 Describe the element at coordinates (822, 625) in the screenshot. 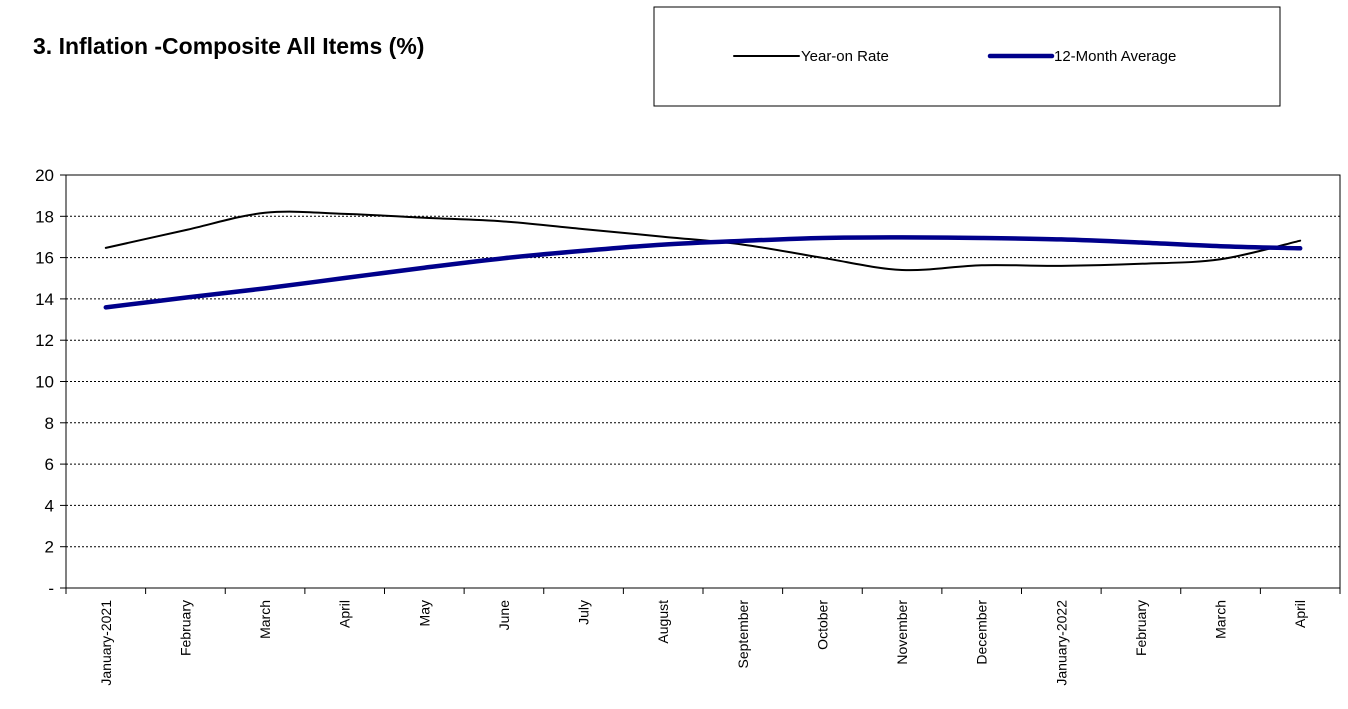

I see `x-tick-label: October` at that location.